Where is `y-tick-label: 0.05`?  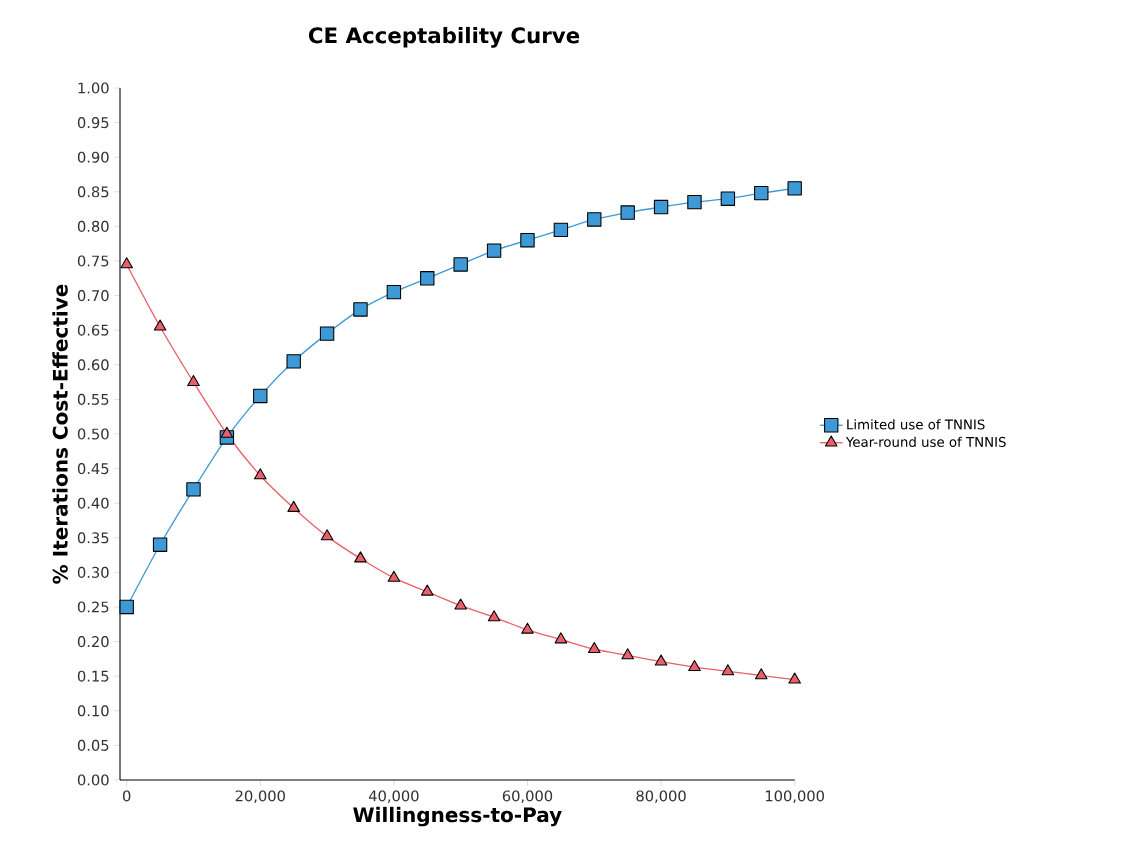 y-tick-label: 0.05 is located at coordinates (93, 745).